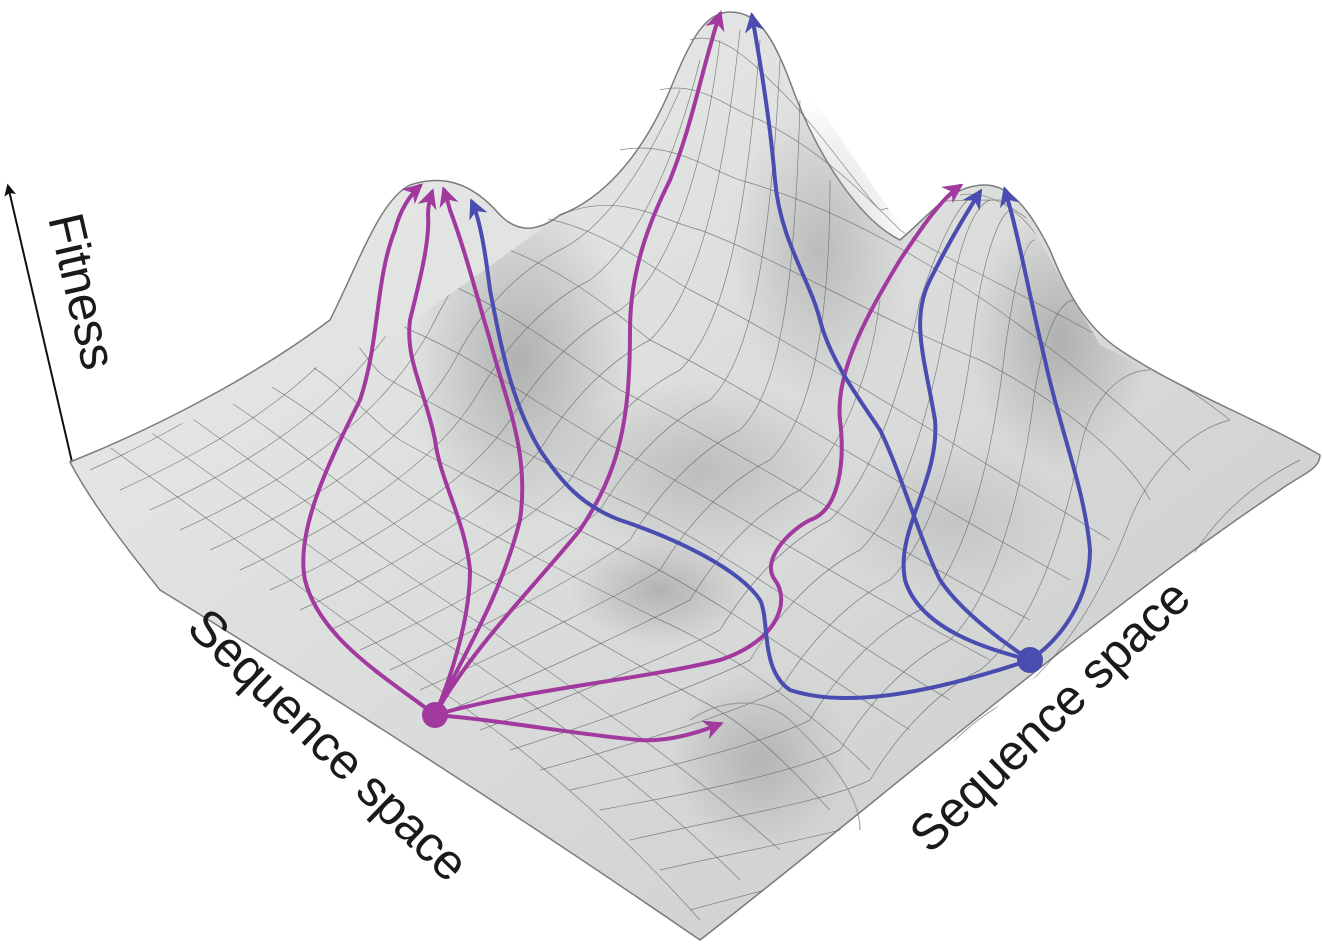 Image resolution: width=1322 pixels, height=949 pixels. Describe the element at coordinates (775, 766) in the screenshot. I see `front-minor-bump` at that location.